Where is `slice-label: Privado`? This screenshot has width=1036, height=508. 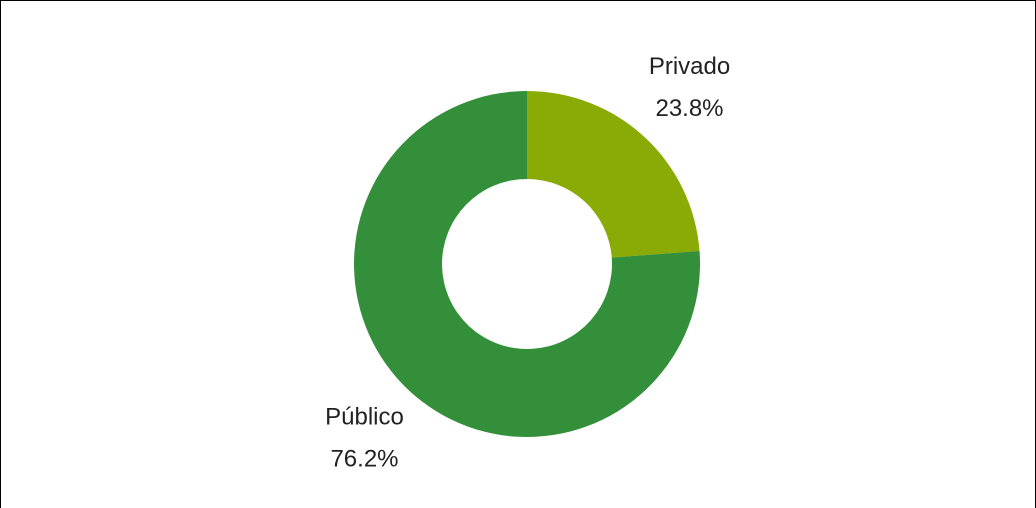
slice-label: Privado is located at coordinates (689, 66).